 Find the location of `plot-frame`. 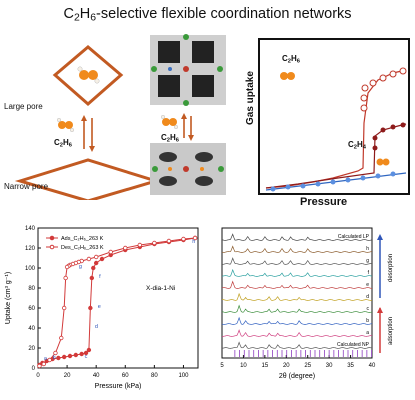

plot-frame is located at coordinates (118, 298).